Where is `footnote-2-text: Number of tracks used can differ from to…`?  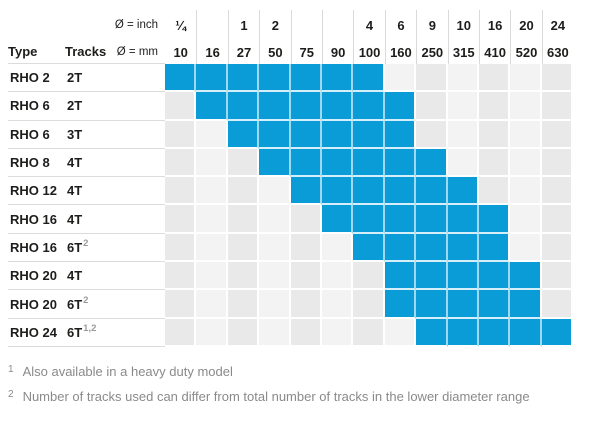 footnote-2-text: Number of tracks used can differ from to… is located at coordinates (276, 396).